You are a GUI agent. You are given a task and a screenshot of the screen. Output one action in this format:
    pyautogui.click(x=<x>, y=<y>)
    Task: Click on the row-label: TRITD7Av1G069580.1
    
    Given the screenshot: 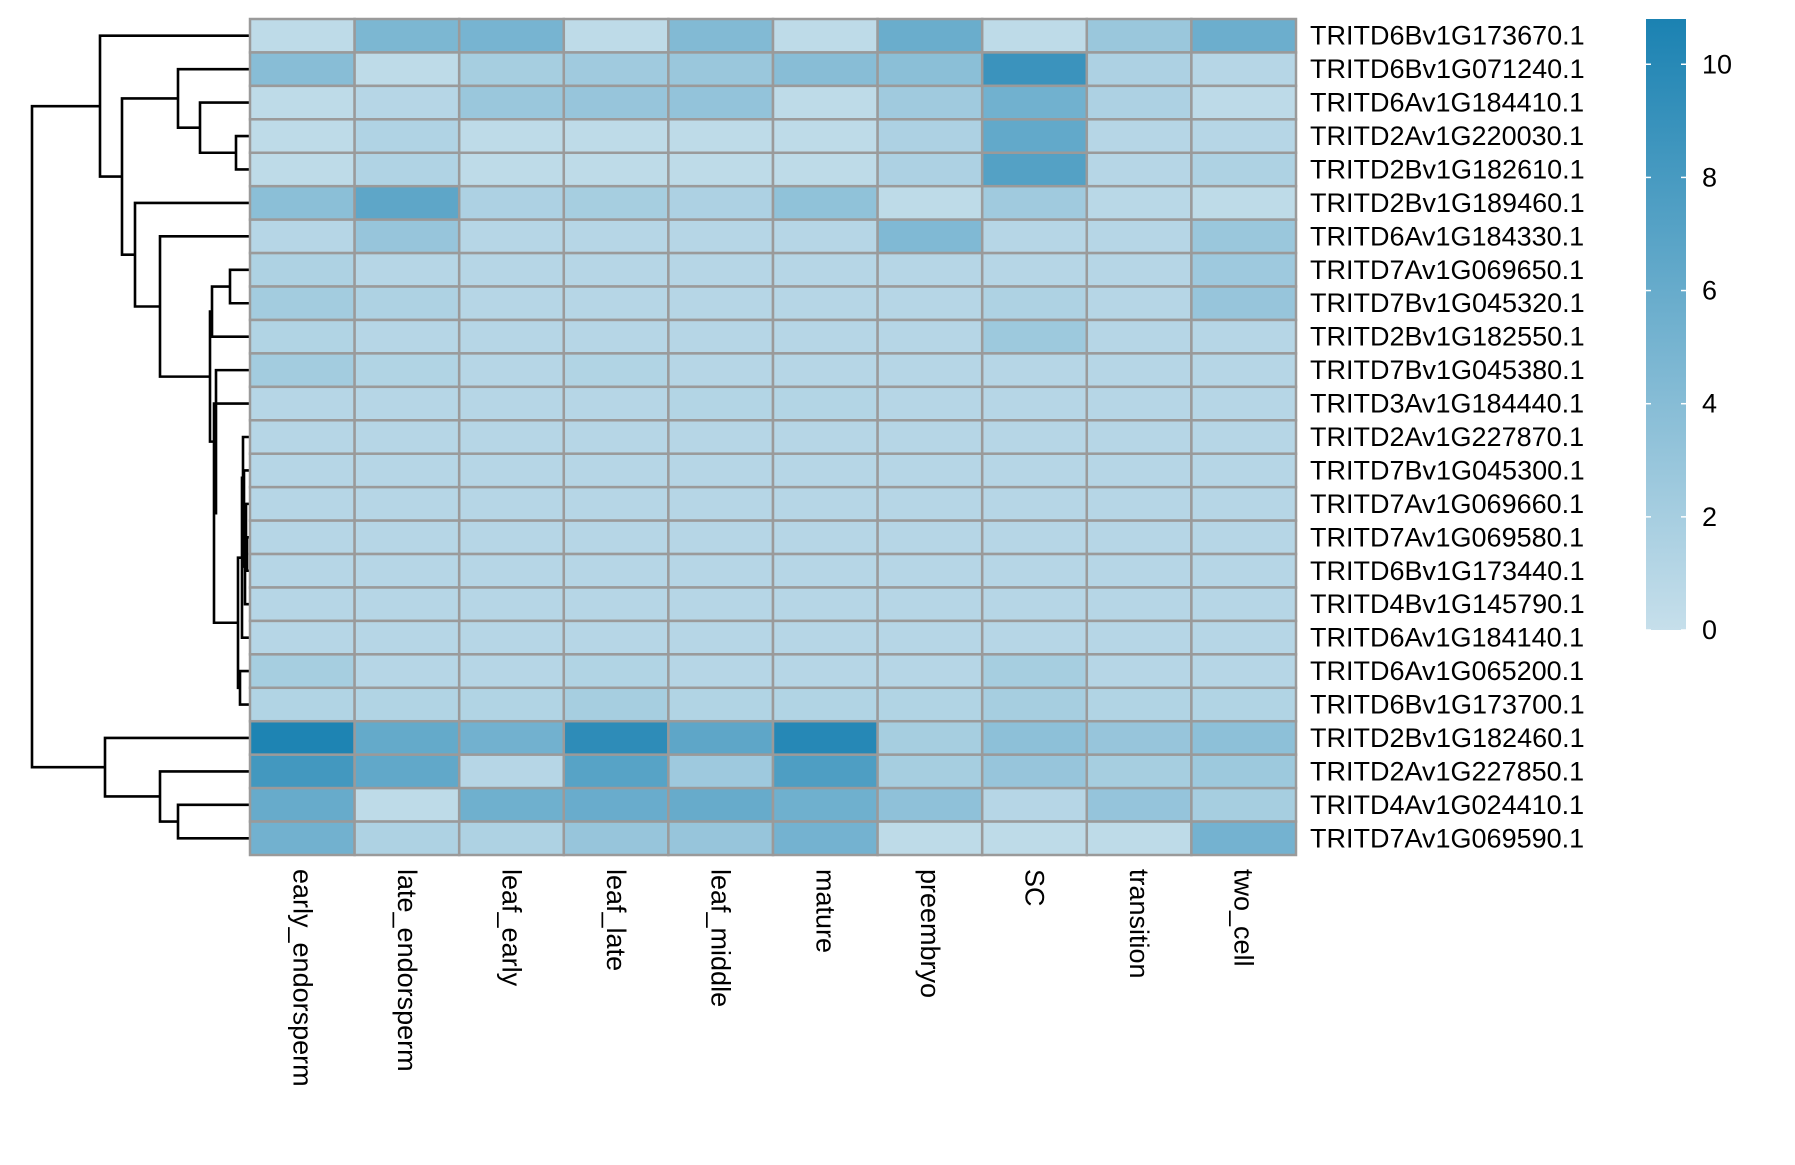 What is the action you would take?
    pyautogui.click(x=1447, y=537)
    